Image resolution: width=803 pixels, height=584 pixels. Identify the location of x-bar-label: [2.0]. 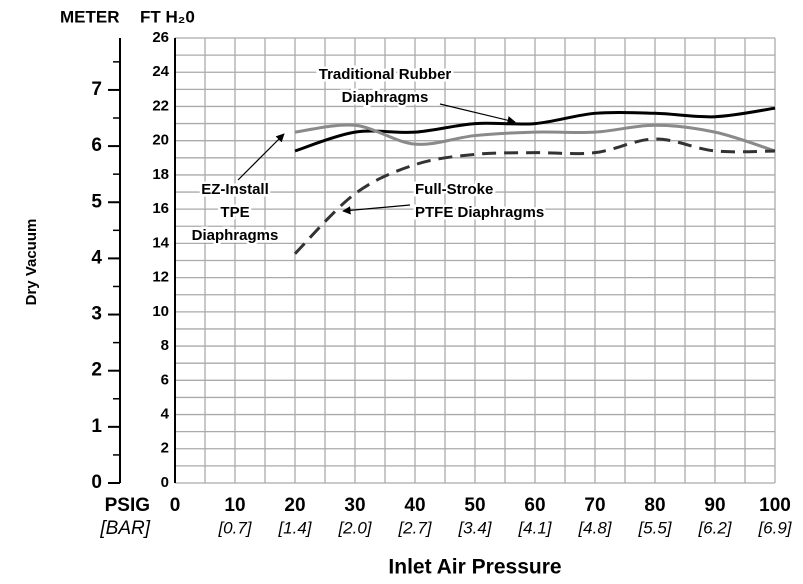
(354, 527).